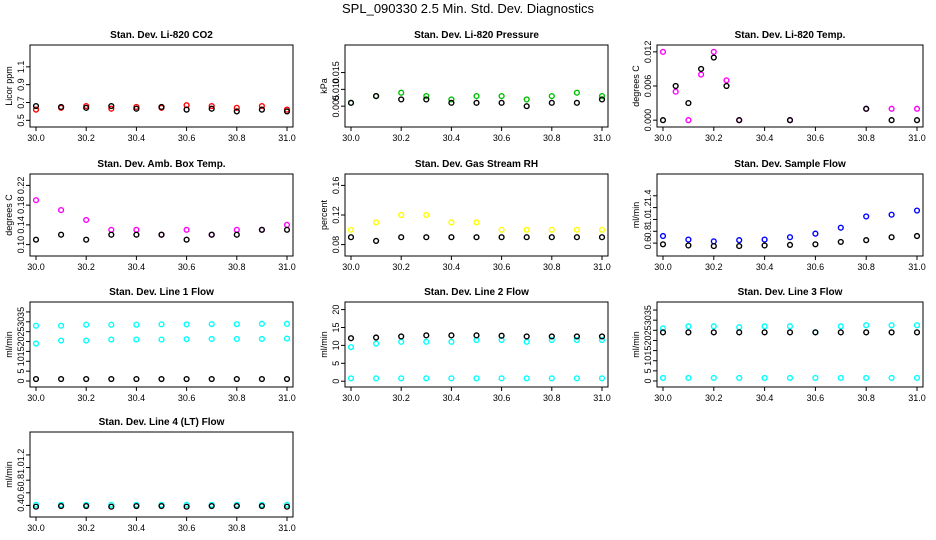  What do you see at coordinates (161, 215) in the screenshot?
I see `plot-frame` at bounding box center [161, 215].